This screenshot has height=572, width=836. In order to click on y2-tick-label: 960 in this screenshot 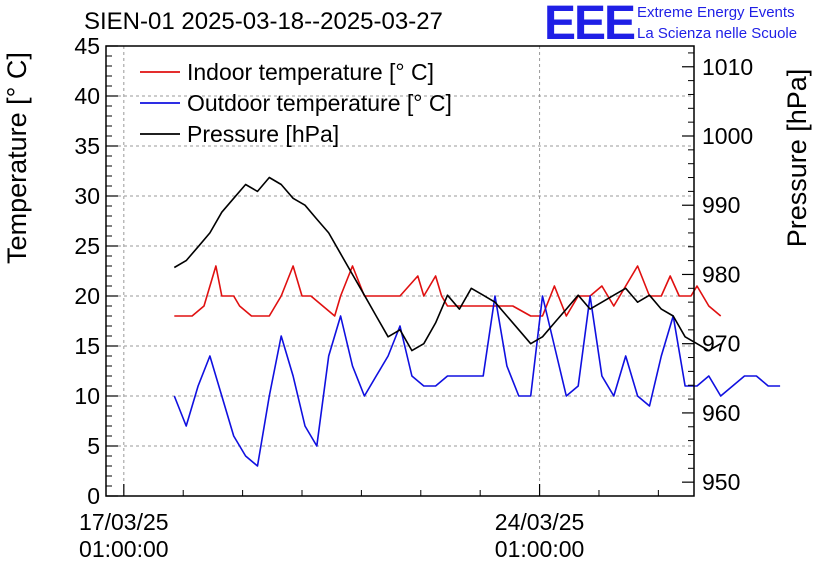, I will do `click(721, 413)`.